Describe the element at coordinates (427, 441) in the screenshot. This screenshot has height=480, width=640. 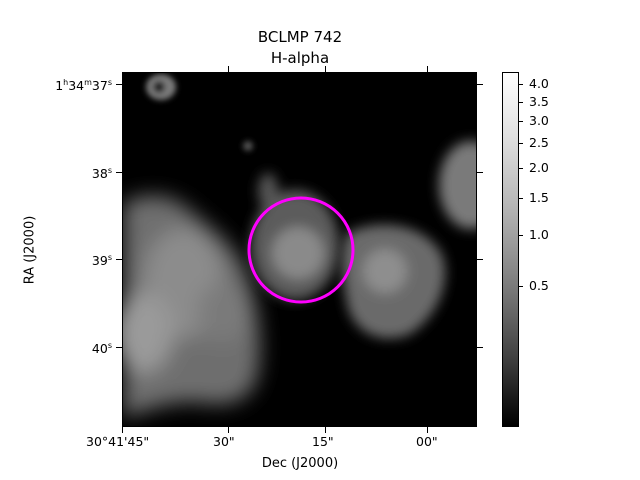
I see `xtick-label: 00"` at that location.